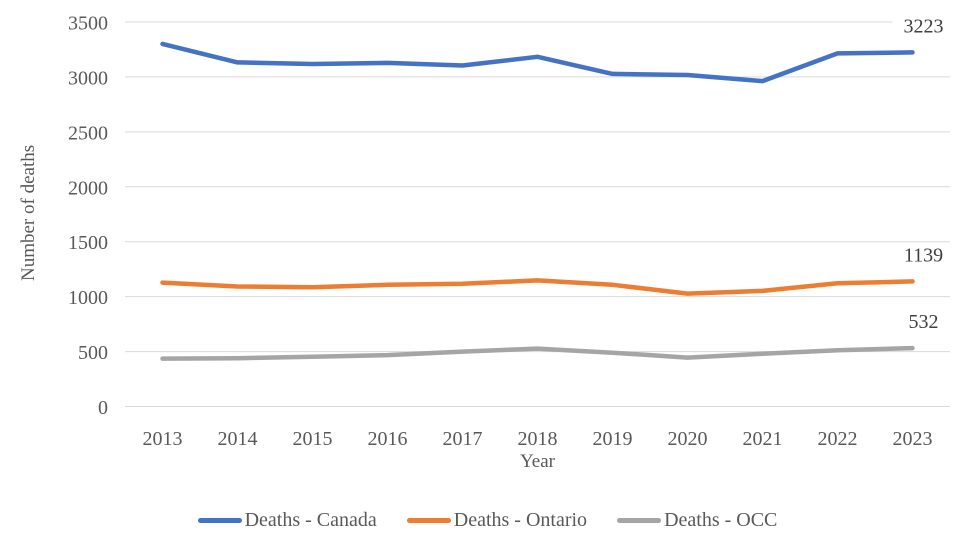 The height and width of the screenshot is (554, 975). Describe the element at coordinates (93, 353) in the screenshot. I see `y-tick-label: 500` at that location.